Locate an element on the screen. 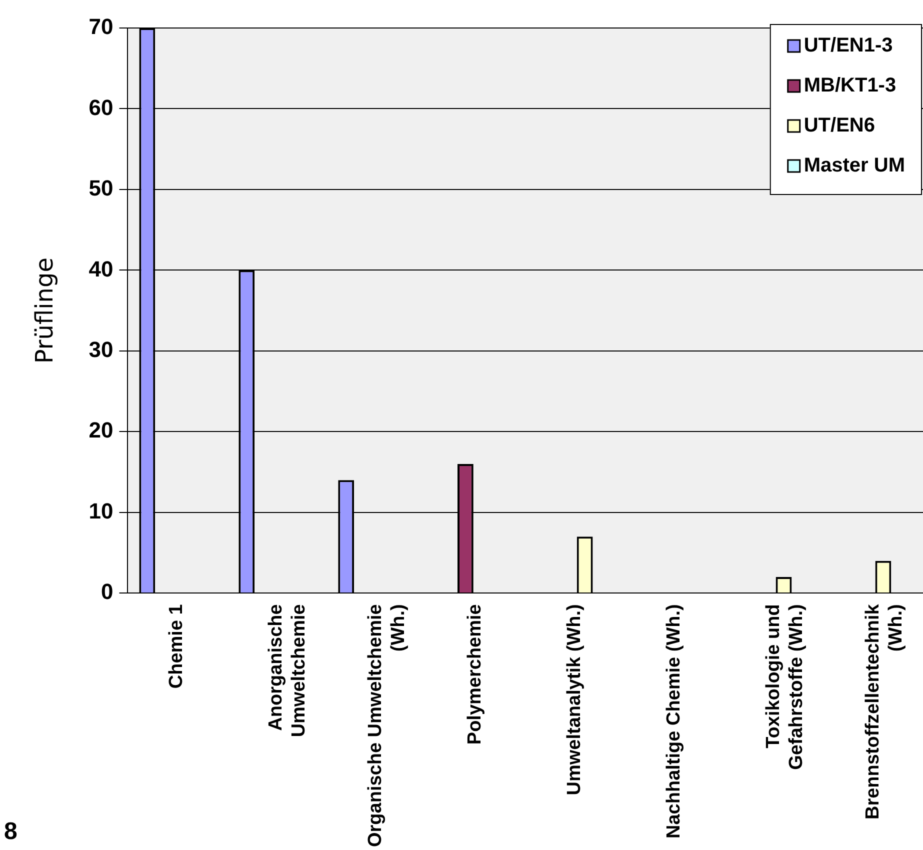 The height and width of the screenshot is (850, 923). y-tick-label: 30 is located at coordinates (101, 349).